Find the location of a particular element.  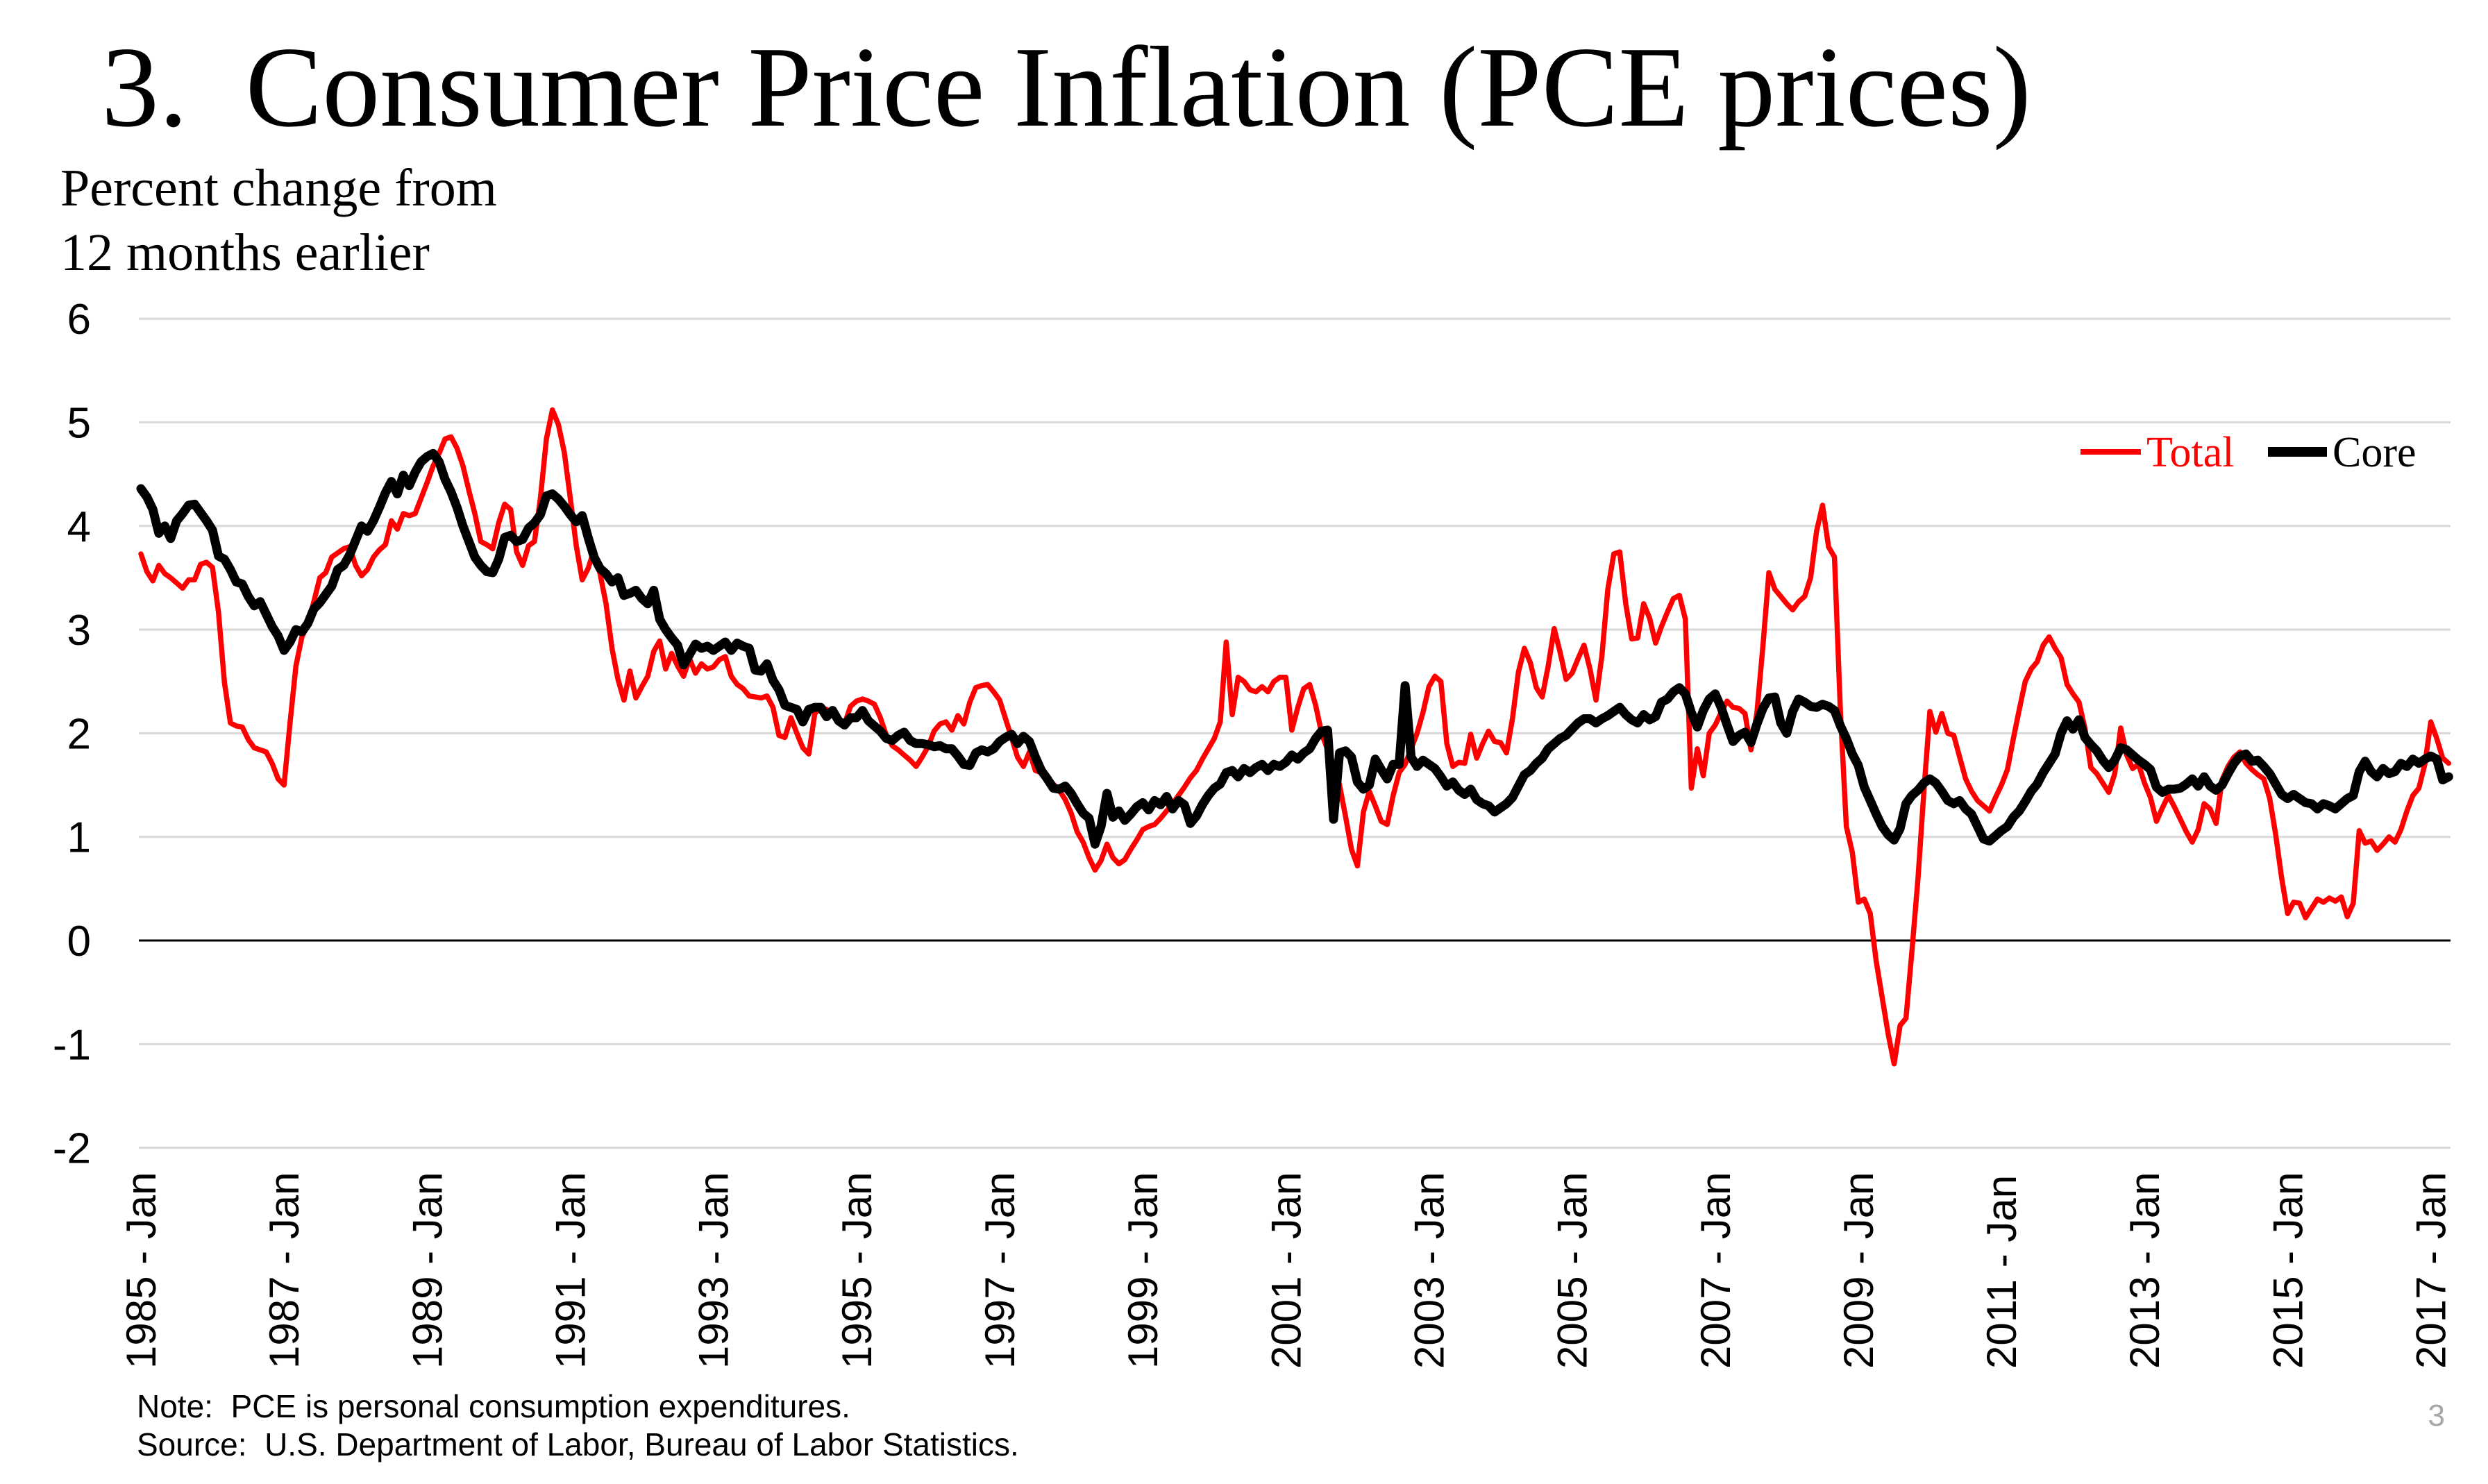

svg-text: 2017 - Jan is located at coordinates (2432, 1270).